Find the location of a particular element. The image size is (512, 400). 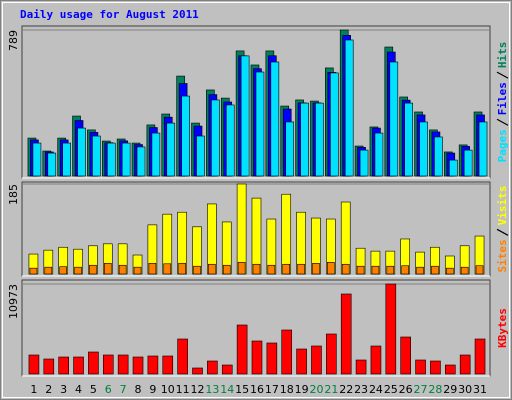

x-tick-label: 13 is located at coordinates (212, 389).